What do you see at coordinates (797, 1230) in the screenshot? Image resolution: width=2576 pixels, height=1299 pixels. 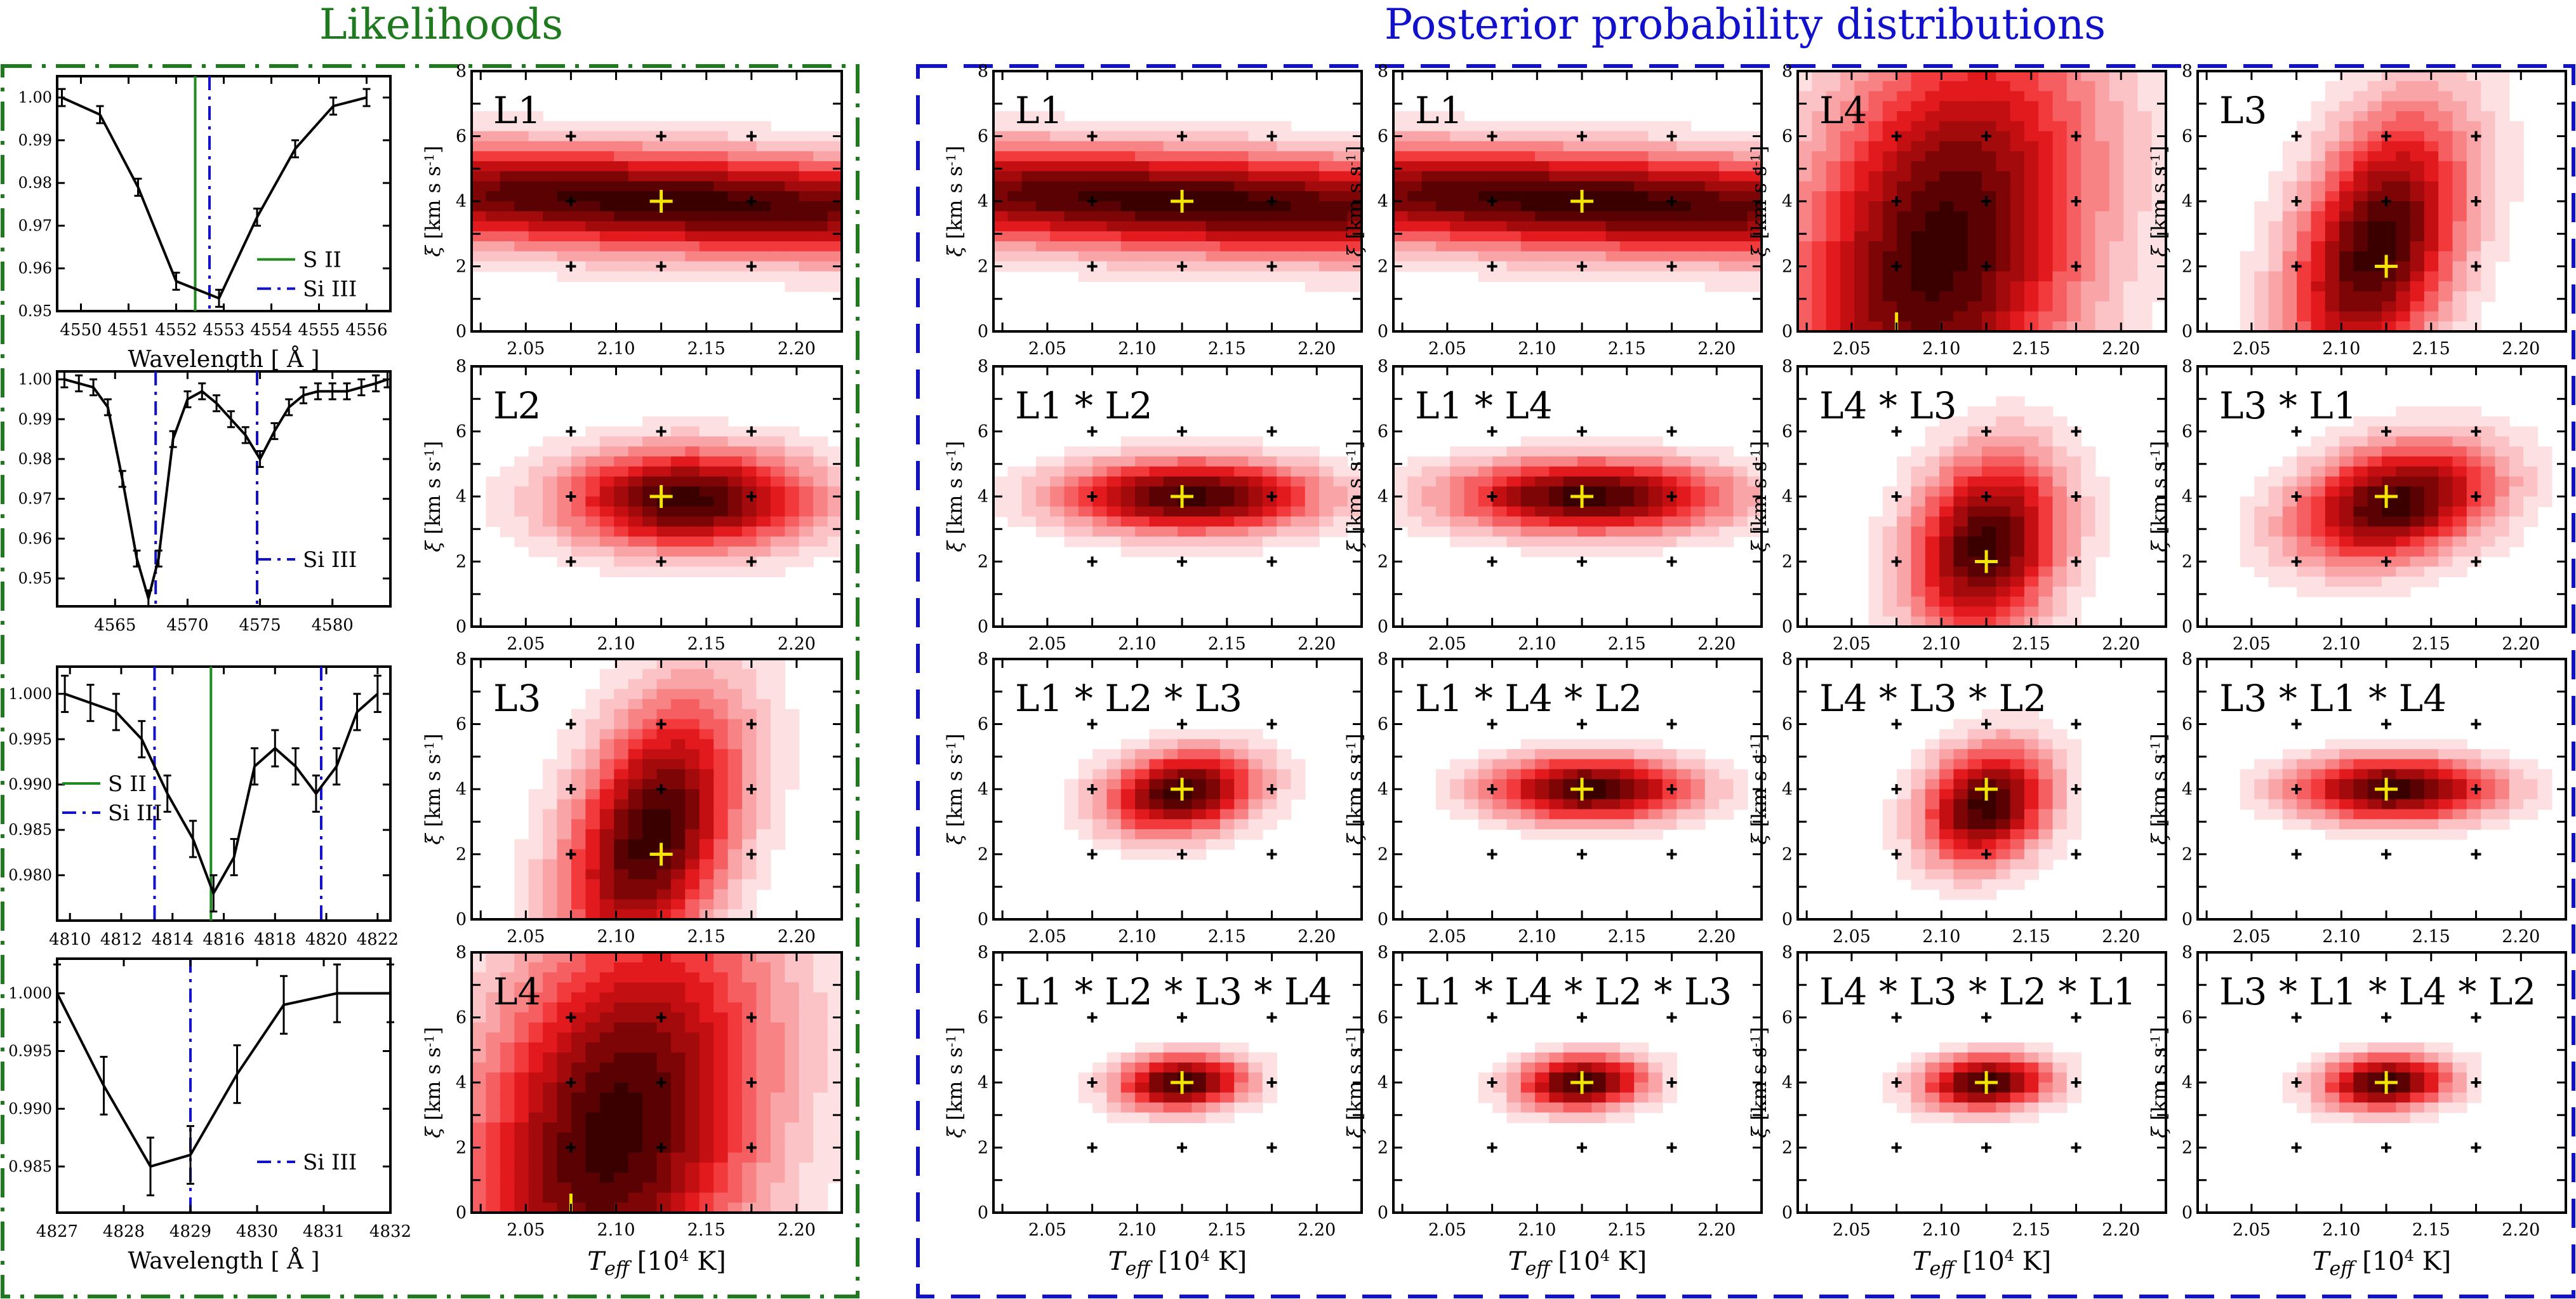 I see `x-tick-label: 2.20` at bounding box center [797, 1230].